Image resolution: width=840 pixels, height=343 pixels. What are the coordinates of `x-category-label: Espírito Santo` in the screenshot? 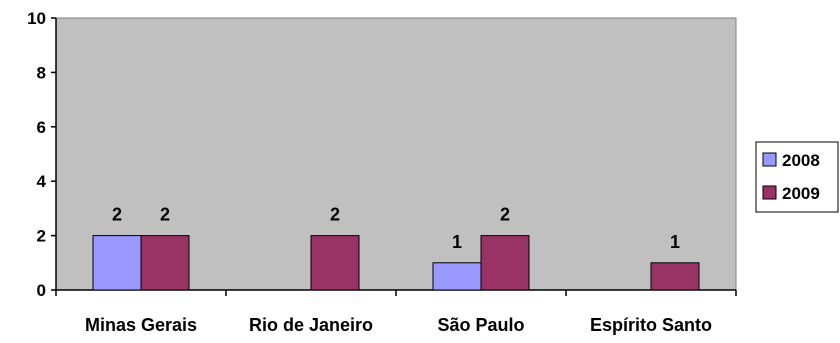 It's located at (651, 325).